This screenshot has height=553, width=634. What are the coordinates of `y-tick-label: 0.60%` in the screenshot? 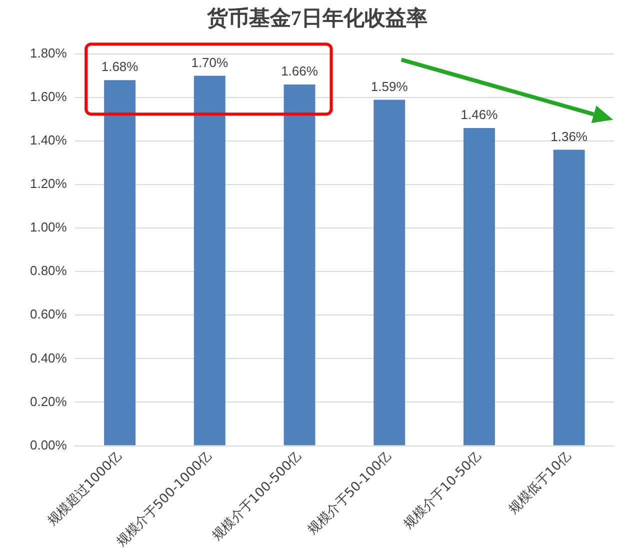 It's located at (49, 314).